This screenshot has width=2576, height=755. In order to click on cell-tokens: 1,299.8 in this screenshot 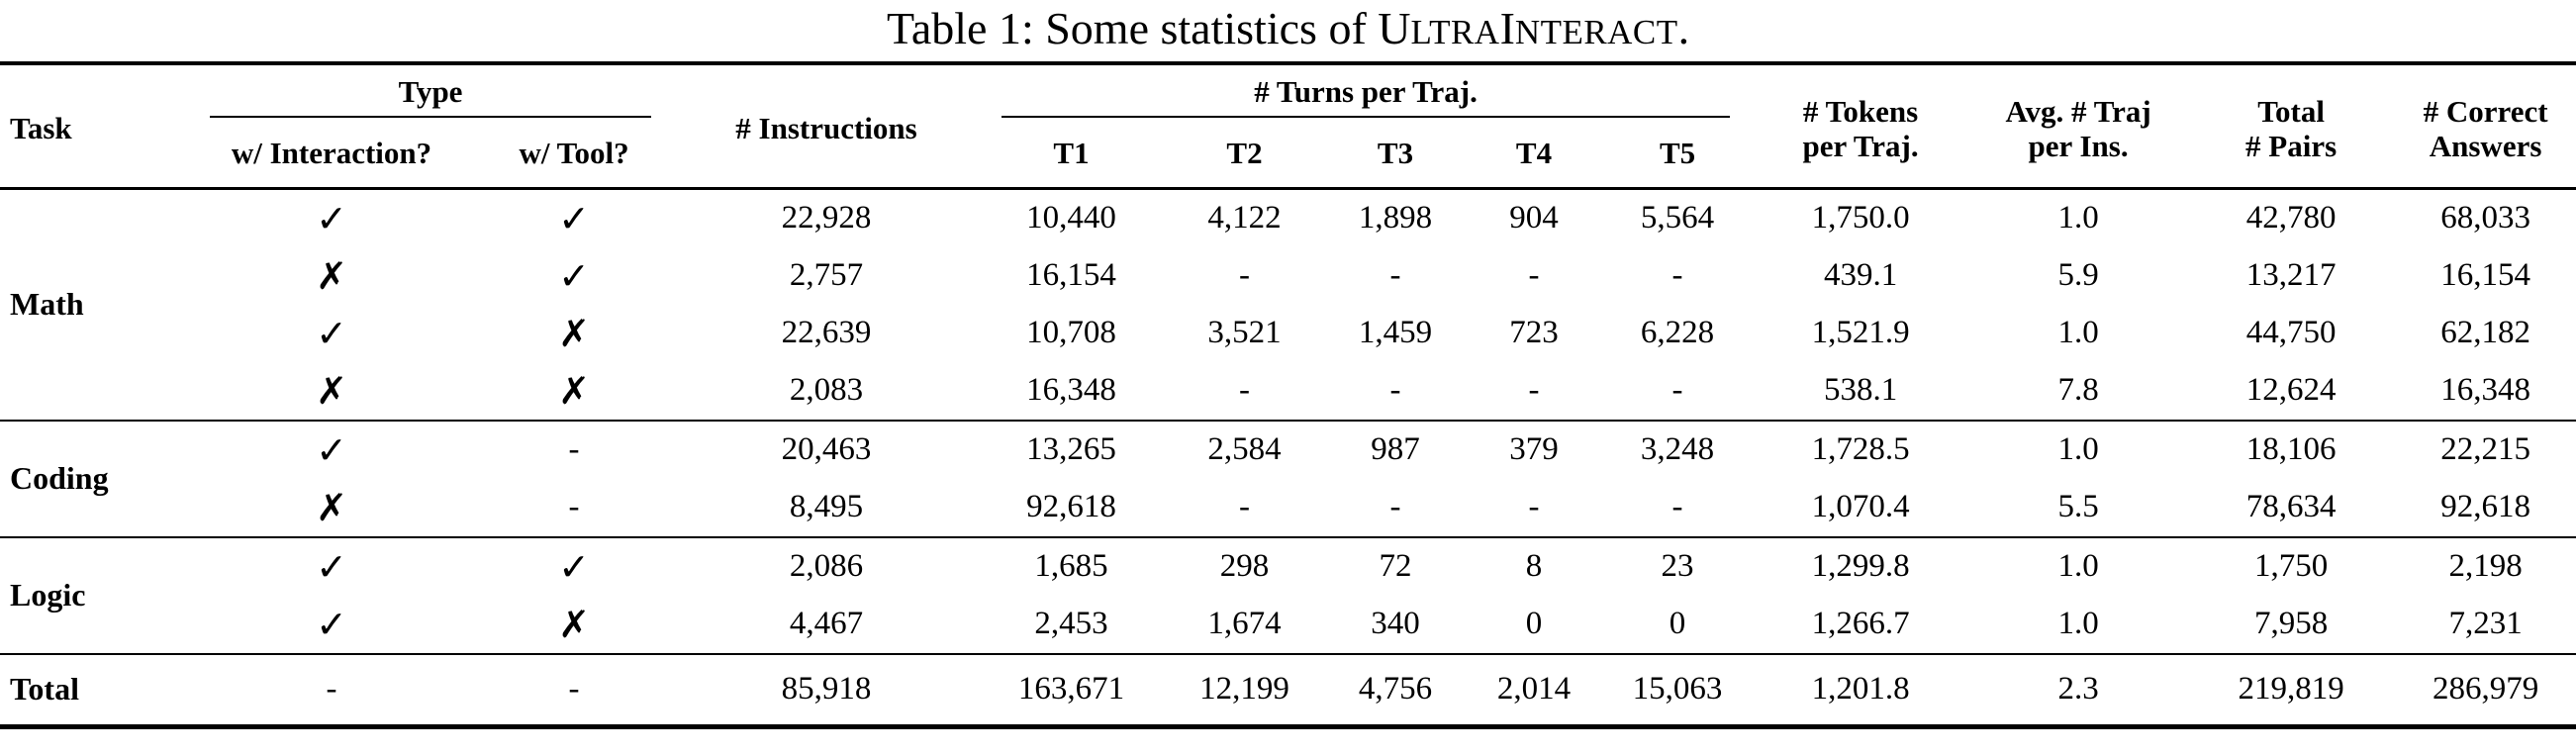, I will do `click(1860, 566)`.